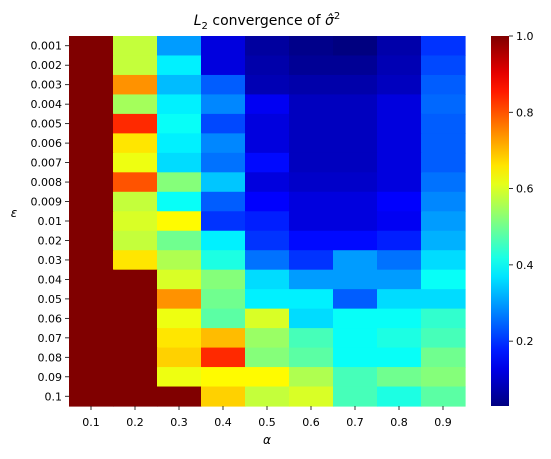  What do you see at coordinates (267, 318) in the screenshot?
I see `heatmap-cell-0.06-0.5` at bounding box center [267, 318].